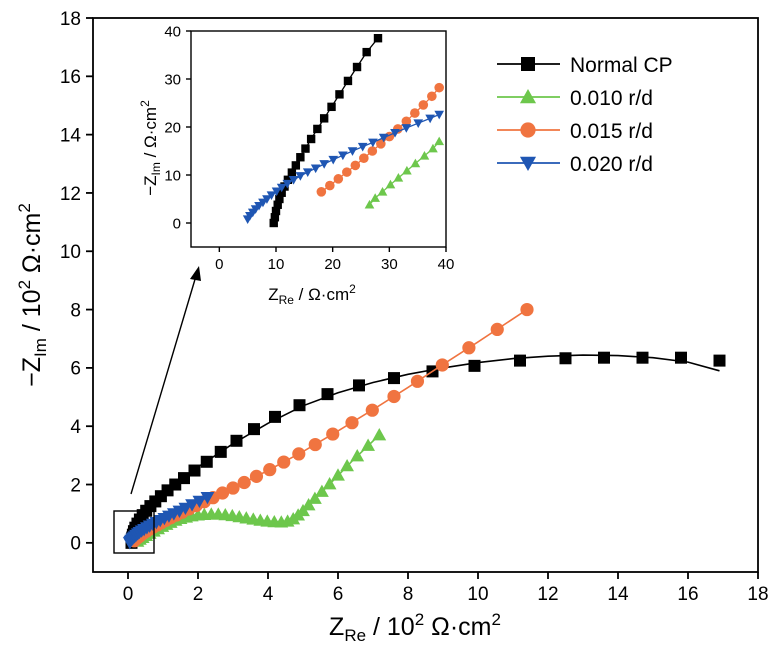 The image size is (768, 652). Describe the element at coordinates (75, 427) in the screenshot. I see `y-tick-label: 4` at that location.